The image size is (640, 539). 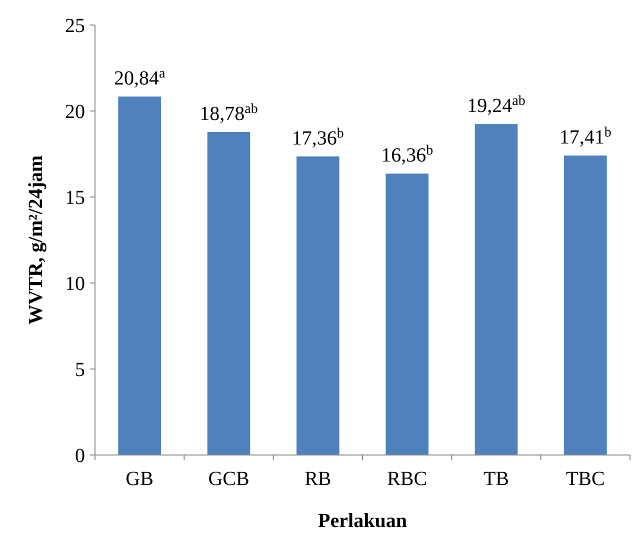 What do you see at coordinates (36, 240) in the screenshot?
I see `y-axis-title: WVTR, g/m²/24jam` at bounding box center [36, 240].